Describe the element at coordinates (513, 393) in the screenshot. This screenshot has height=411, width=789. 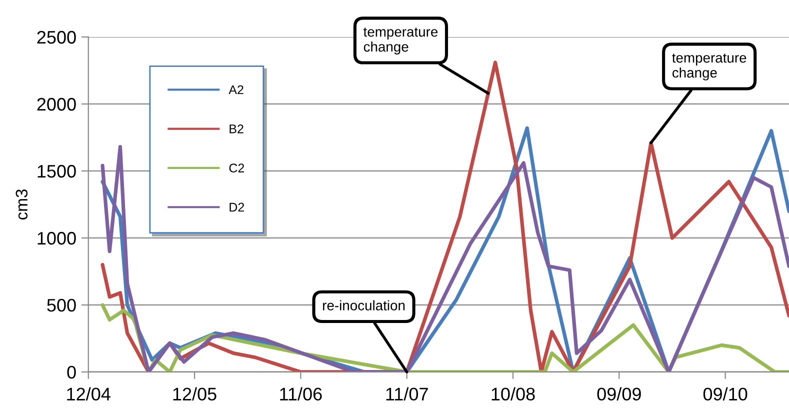
I see `x-tick-label: 10/08` at that location.